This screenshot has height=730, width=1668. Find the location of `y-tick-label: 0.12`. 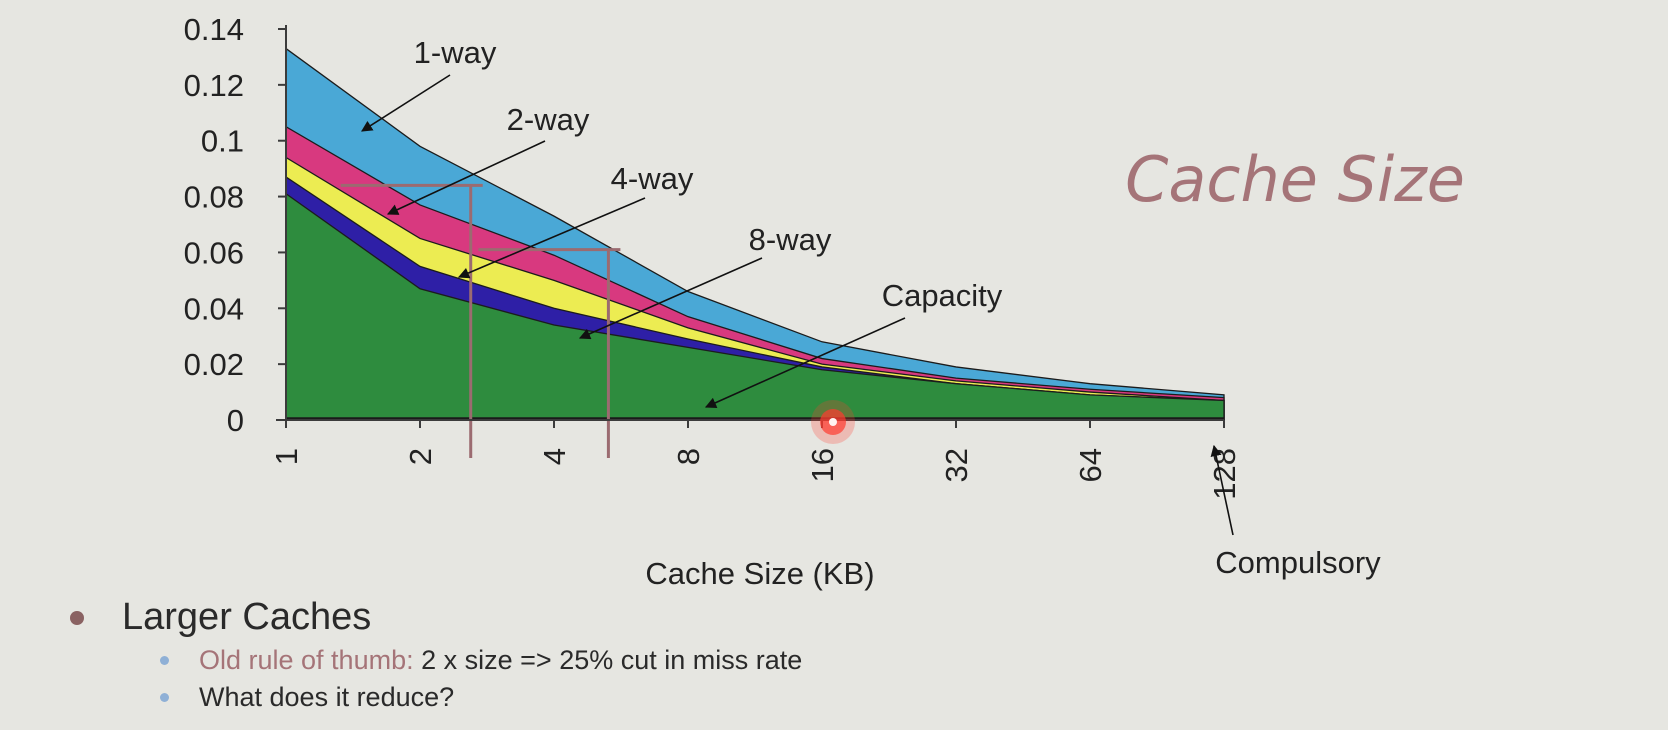

y-tick-label: 0.12 is located at coordinates (214, 85).